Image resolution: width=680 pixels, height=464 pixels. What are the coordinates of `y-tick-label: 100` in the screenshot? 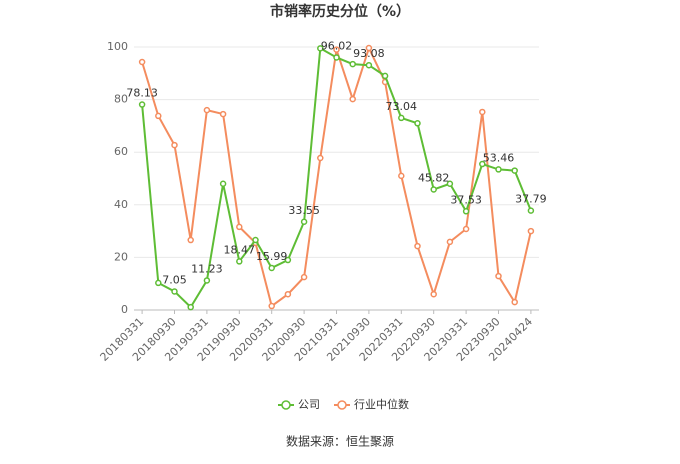 It's located at (117, 46).